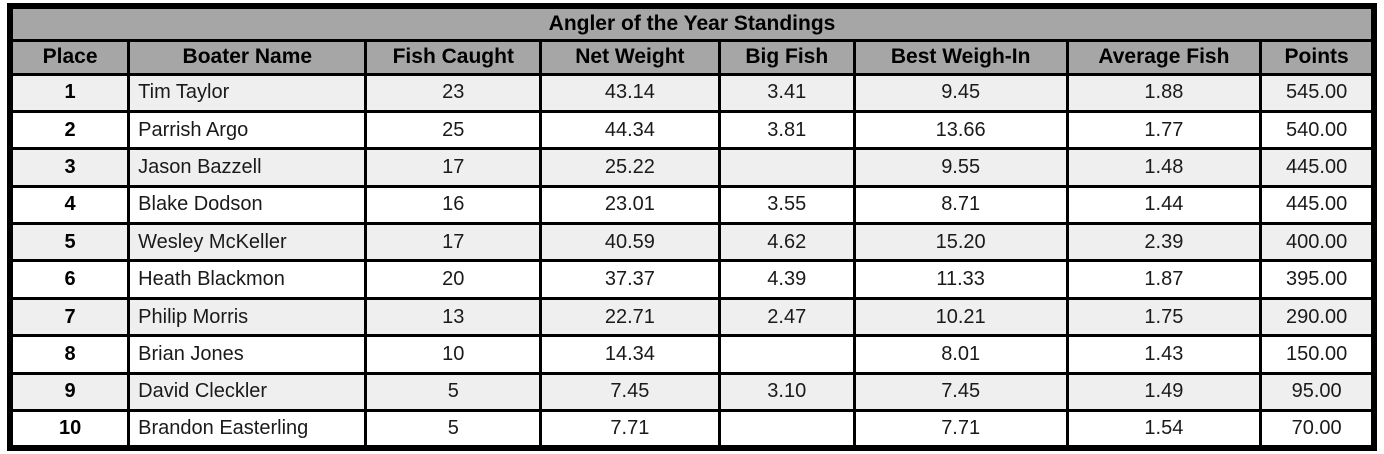  Describe the element at coordinates (69, 392) in the screenshot. I see `cell-place: 9` at that location.